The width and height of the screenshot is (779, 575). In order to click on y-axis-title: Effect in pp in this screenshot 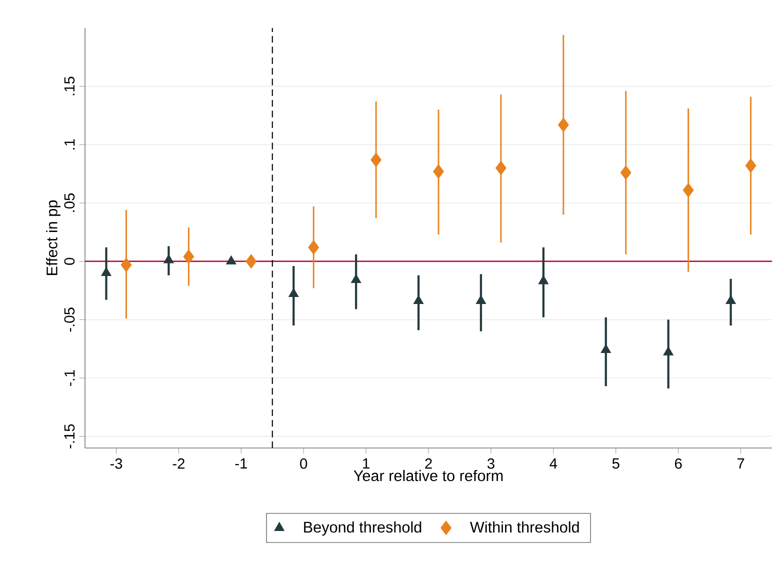, I will do `click(53, 237)`.